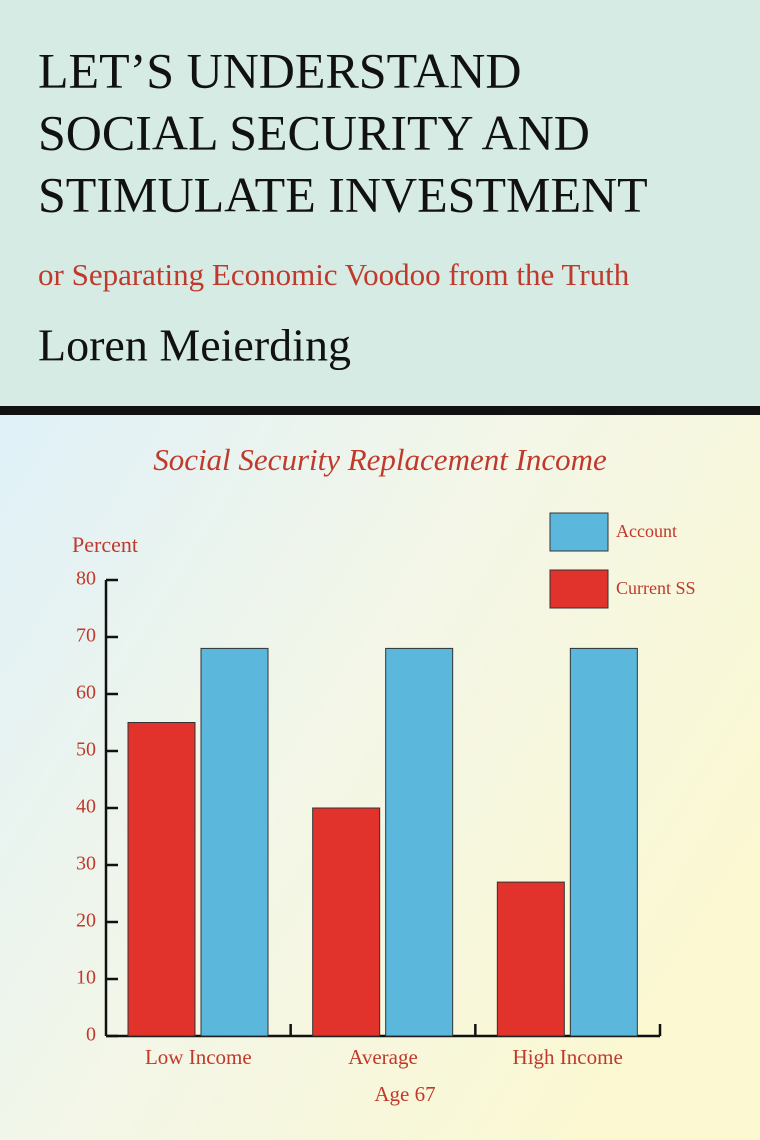 The width and height of the screenshot is (760, 1140). I want to click on y-tick-label: 60, so click(86, 693).